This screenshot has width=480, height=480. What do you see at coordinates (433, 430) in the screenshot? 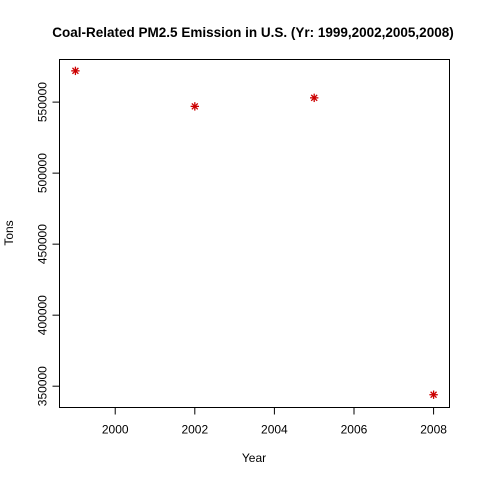
I see `x-tick-label: 2008` at bounding box center [433, 430].